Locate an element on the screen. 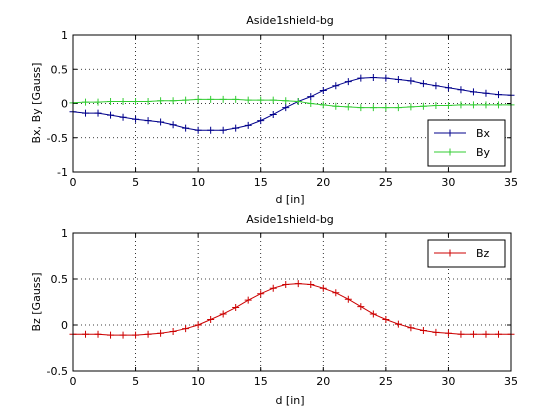 This screenshot has width=560, height=420. legend: Bx By is located at coordinates (466, 143).